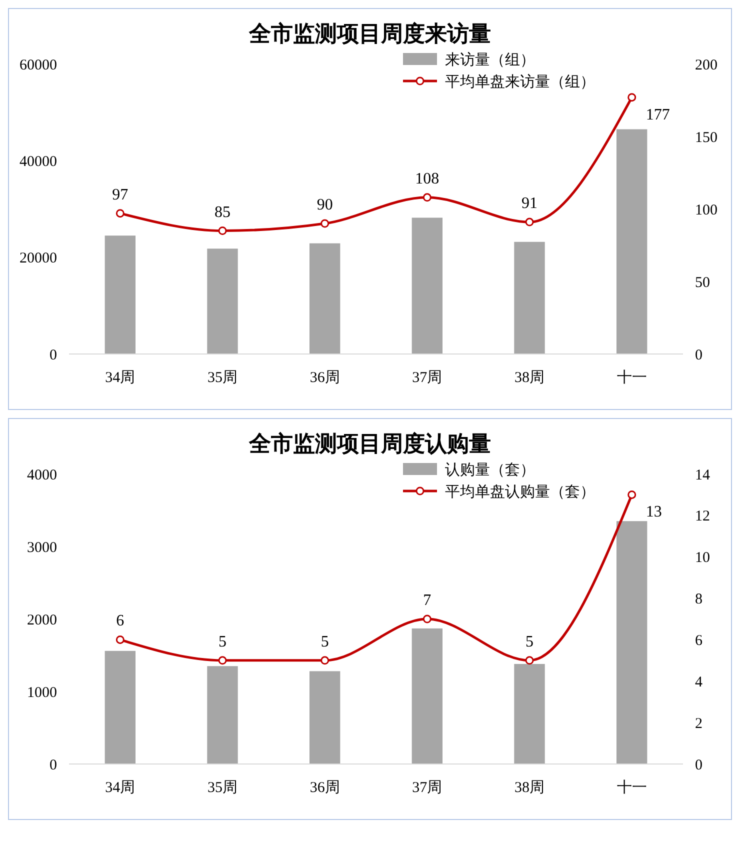  Describe the element at coordinates (706, 210) in the screenshot. I see `y2-tick-label: 100` at that location.